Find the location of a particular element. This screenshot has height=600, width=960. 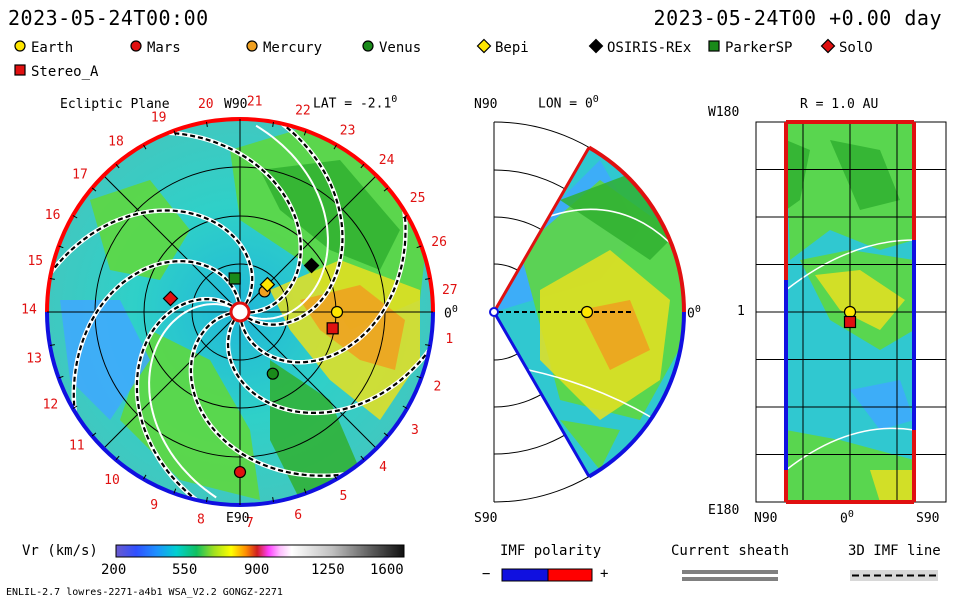

meridional-sun is located at coordinates (494, 312).